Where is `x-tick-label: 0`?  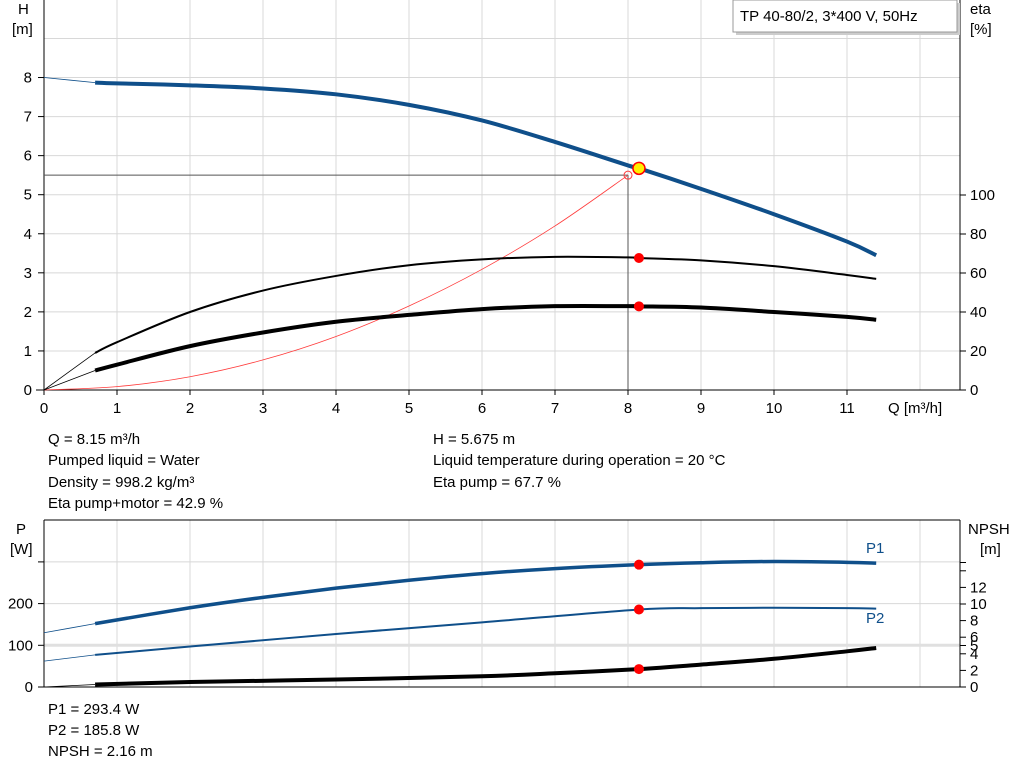 x-tick-label: 0 is located at coordinates (44, 408).